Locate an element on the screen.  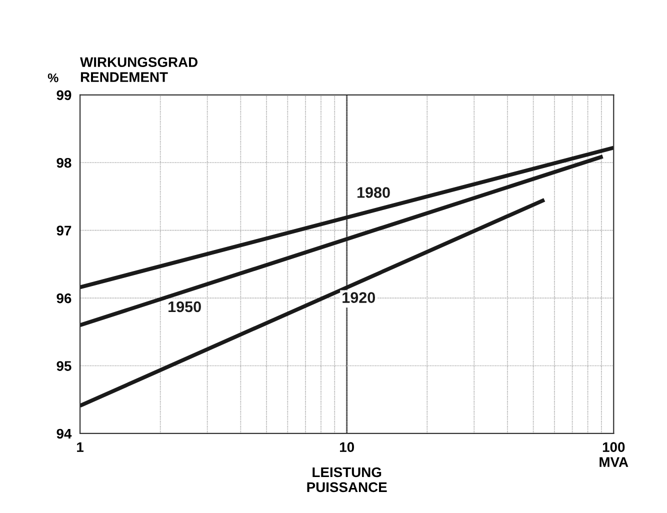
y-tick-label: 95 is located at coordinates (64, 366).